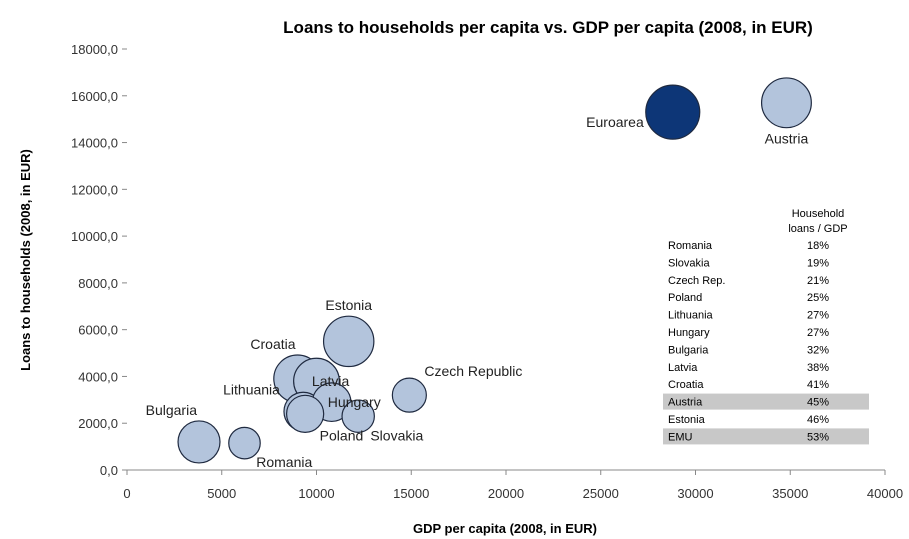  What do you see at coordinates (358, 416) in the screenshot?
I see `bubble-slovakia` at bounding box center [358, 416].